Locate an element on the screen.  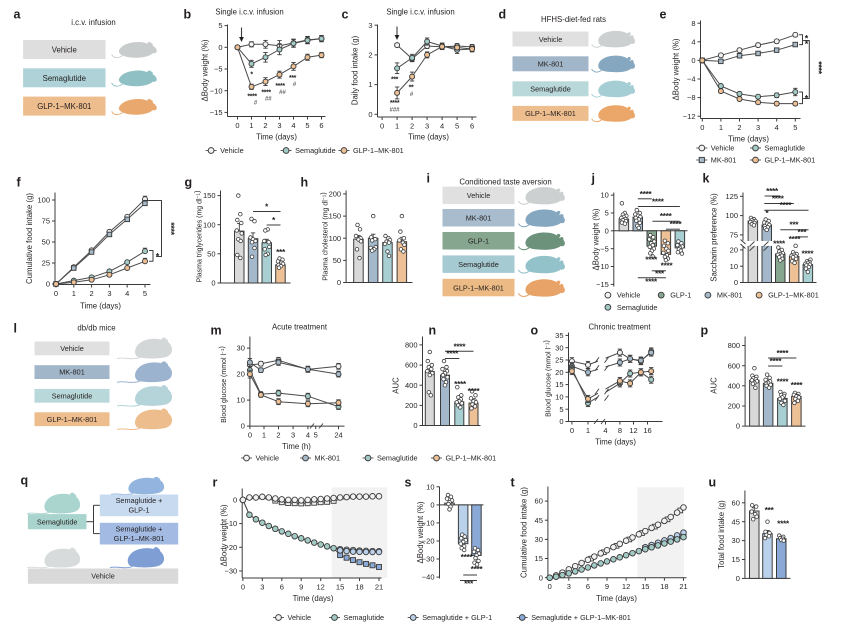
svg-text: Blood glucose (mmol l−1) is located at coordinates (547, 378).